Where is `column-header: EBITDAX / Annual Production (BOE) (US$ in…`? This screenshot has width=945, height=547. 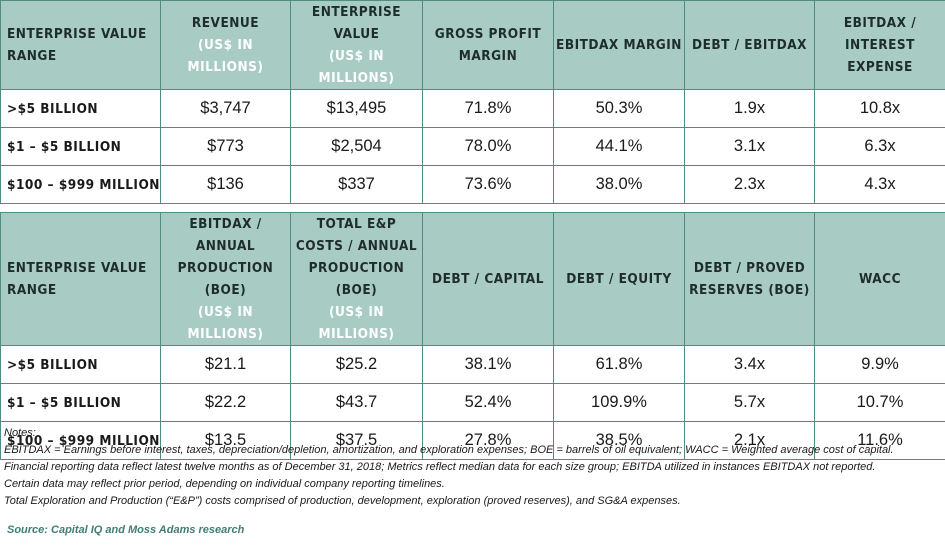
column-header: EBITDAX / Annual Production (BOE) (US$ in… is located at coordinates (225, 279).